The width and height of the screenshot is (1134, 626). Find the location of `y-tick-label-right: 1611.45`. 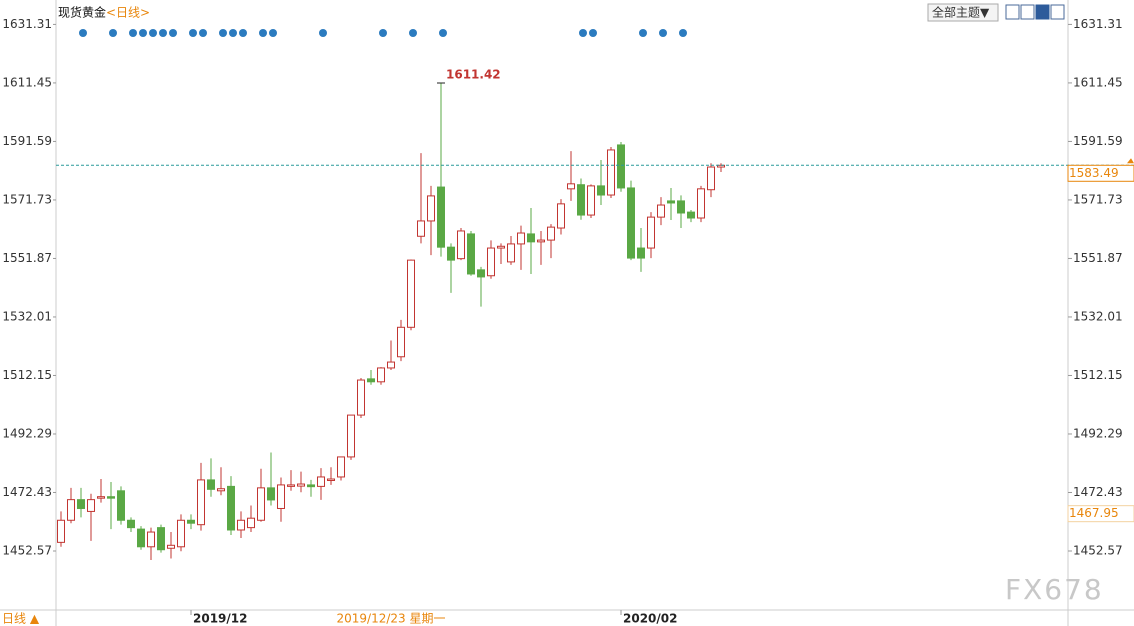

y-tick-label-right: 1611.45 is located at coordinates (1098, 82).